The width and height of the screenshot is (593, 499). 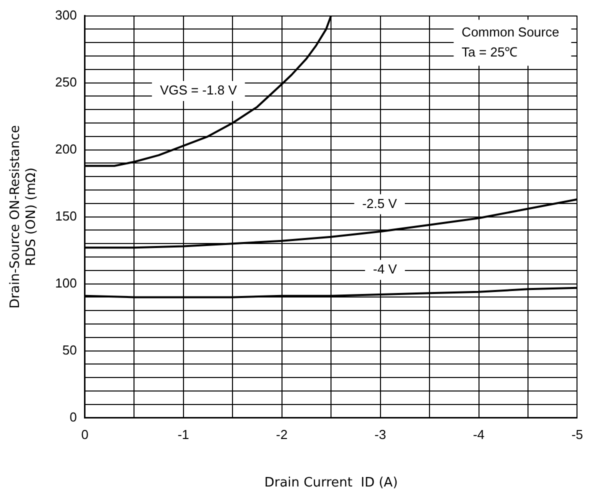 What do you see at coordinates (577, 434) in the screenshot?
I see `x-tick-label: -5` at bounding box center [577, 434].